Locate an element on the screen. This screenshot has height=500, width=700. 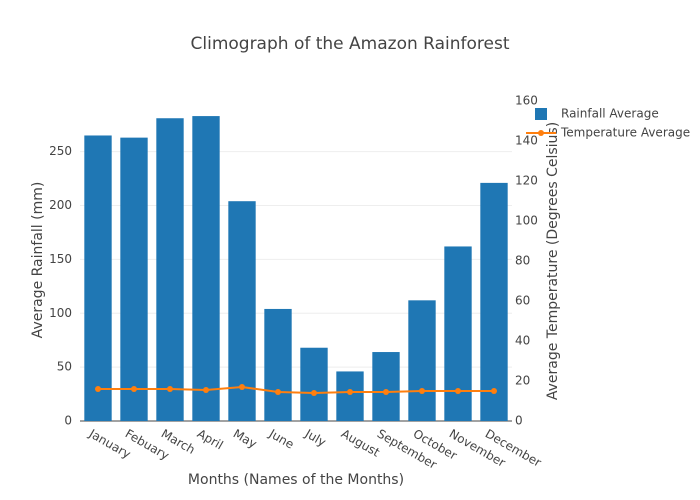
legend-item: Temperature Average is located at coordinates (608, 133).